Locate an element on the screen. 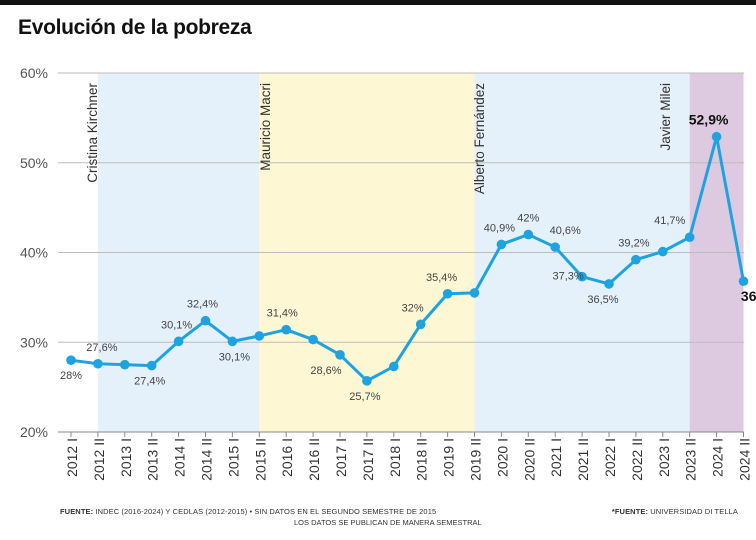 The height and width of the screenshot is (540, 756). source-label: FUENTE: is located at coordinates (77, 511).